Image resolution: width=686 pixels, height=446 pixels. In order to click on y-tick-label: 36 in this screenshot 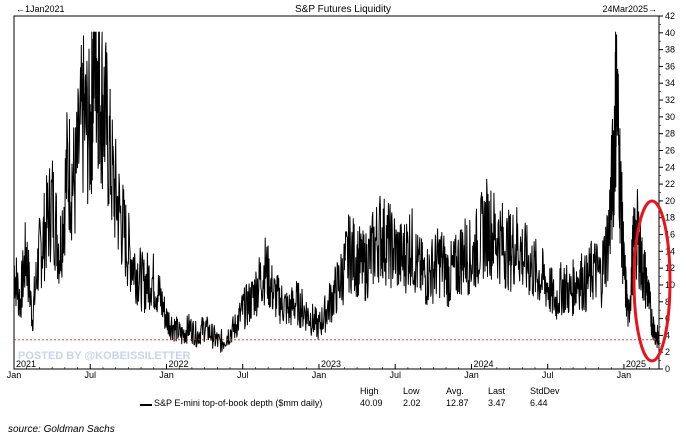, I will do `click(670, 66)`.